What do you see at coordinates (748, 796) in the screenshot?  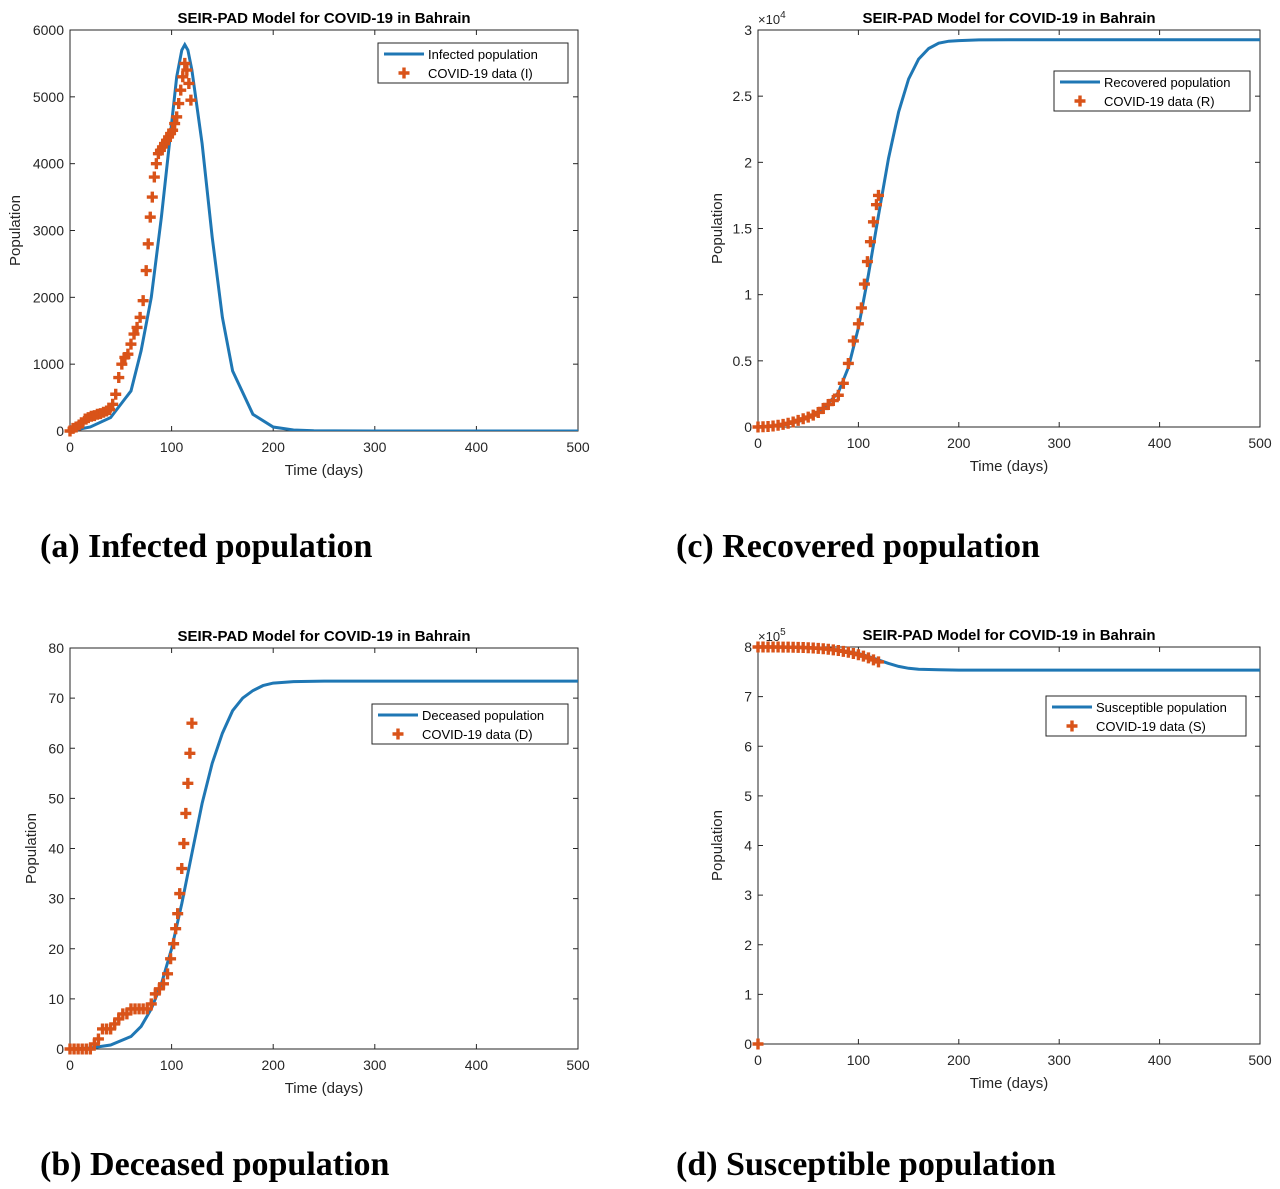 I see `y-tick-label: 5` at bounding box center [748, 796].